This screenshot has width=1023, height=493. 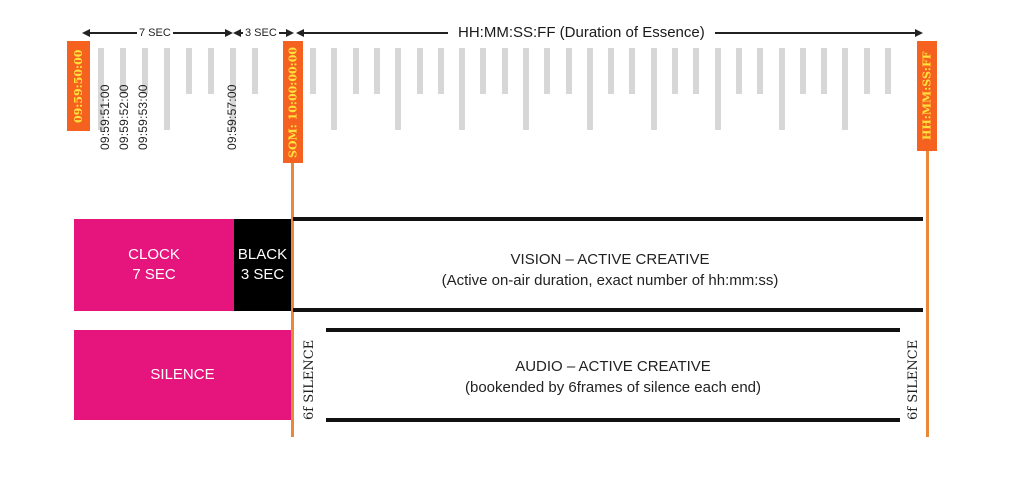 I want to click on audio-title: AUDIO – ACTIVE CREATIVE, so click(x=613, y=366).